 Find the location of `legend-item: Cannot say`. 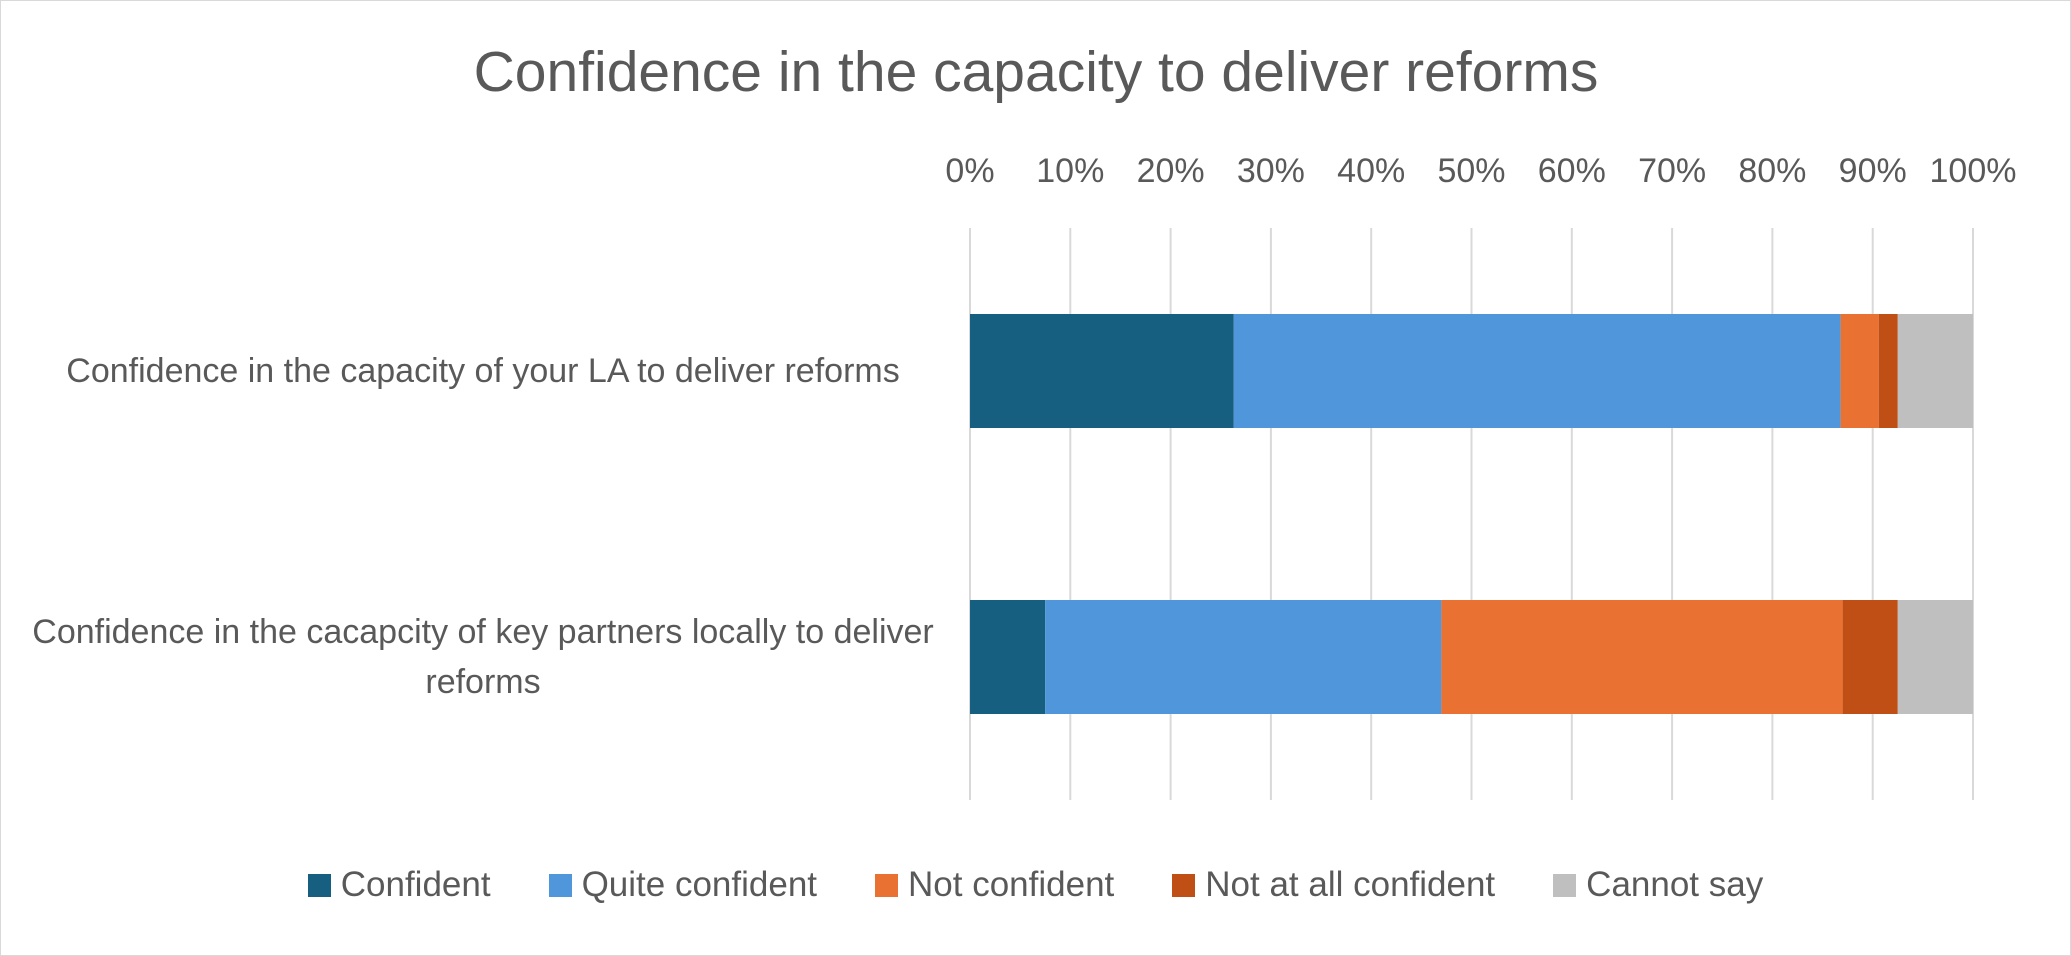

legend-item: Cannot say is located at coordinates (1658, 885).